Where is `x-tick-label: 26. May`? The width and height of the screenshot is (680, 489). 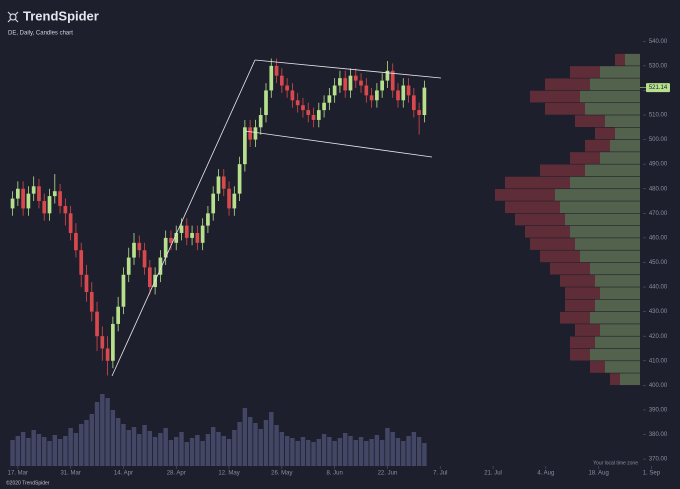
x-tick-label: 26. May is located at coordinates (281, 474).